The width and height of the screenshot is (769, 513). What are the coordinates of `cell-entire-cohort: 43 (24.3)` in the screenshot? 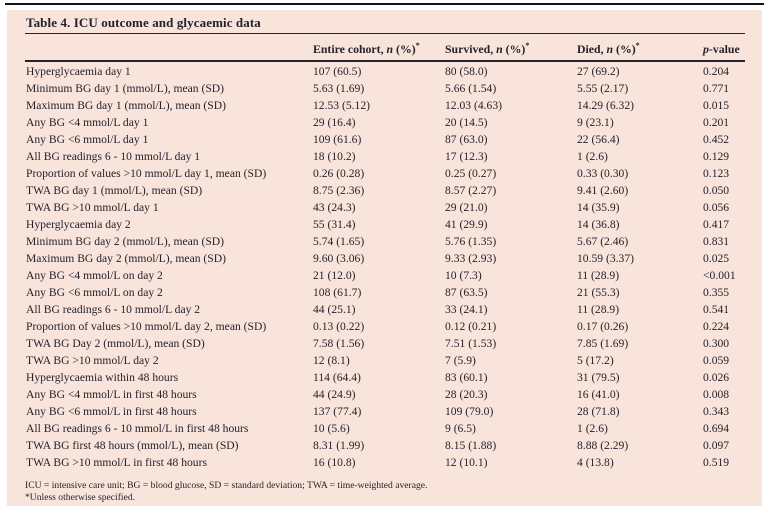 It's located at (334, 207).